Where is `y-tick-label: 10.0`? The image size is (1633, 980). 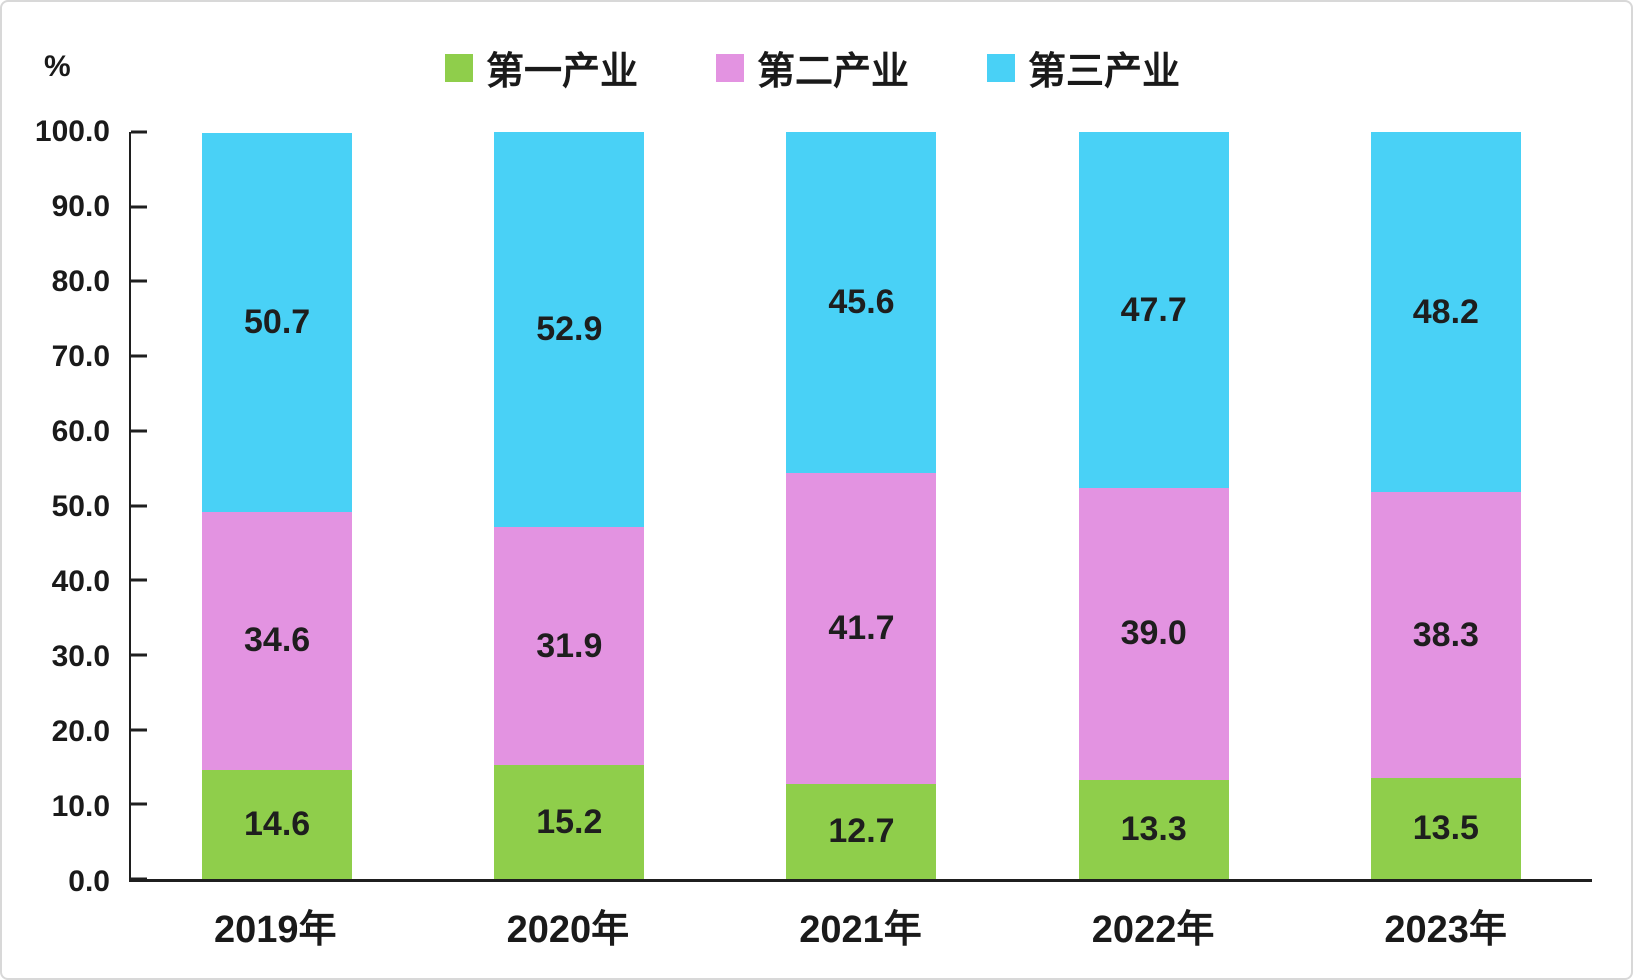 y-tick-label: 10.0 is located at coordinates (80, 806).